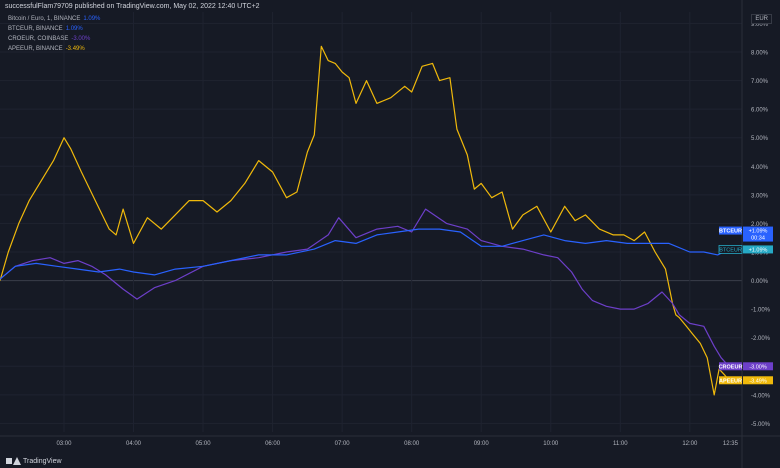 Image resolution: width=780 pixels, height=468 pixels. Describe the element at coordinates (760, 168) in the screenshot. I see `y-tick-label: 4.00%` at that location.